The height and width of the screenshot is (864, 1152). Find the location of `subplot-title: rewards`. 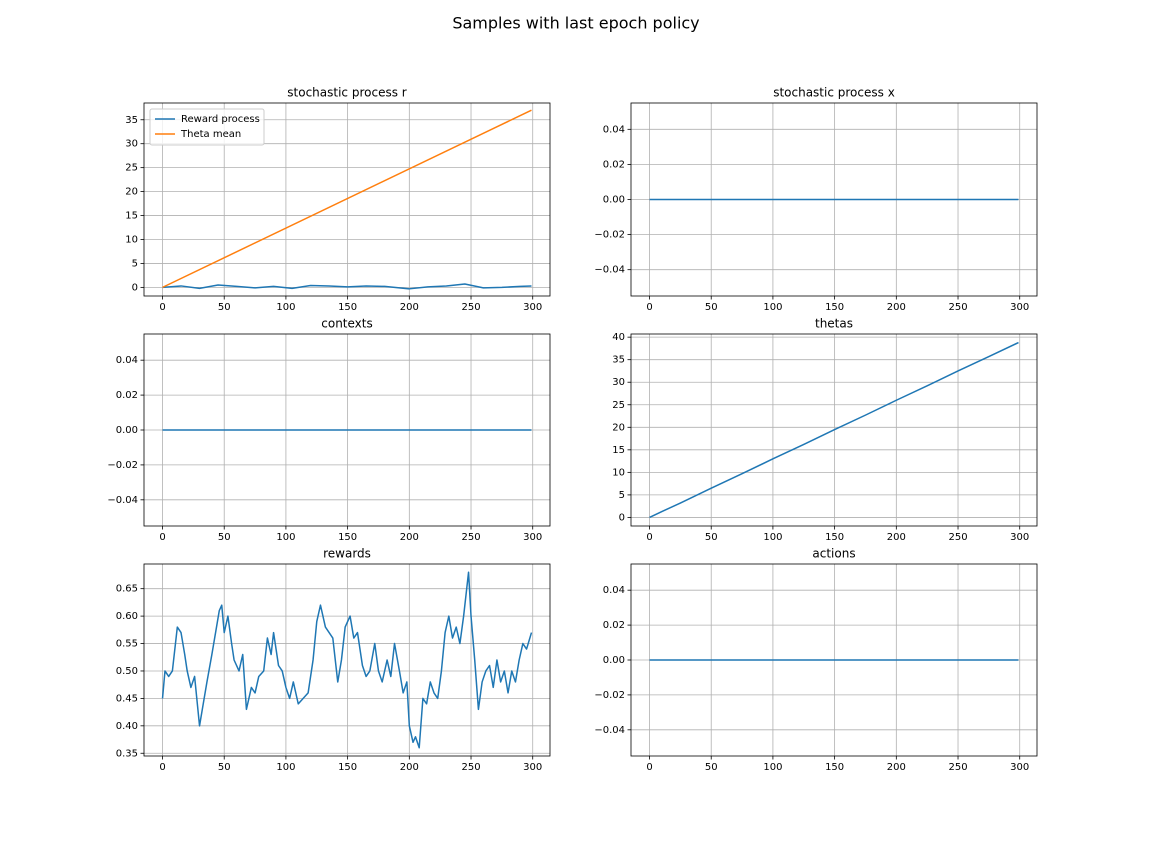

subplot-title: rewards is located at coordinates (347, 554).